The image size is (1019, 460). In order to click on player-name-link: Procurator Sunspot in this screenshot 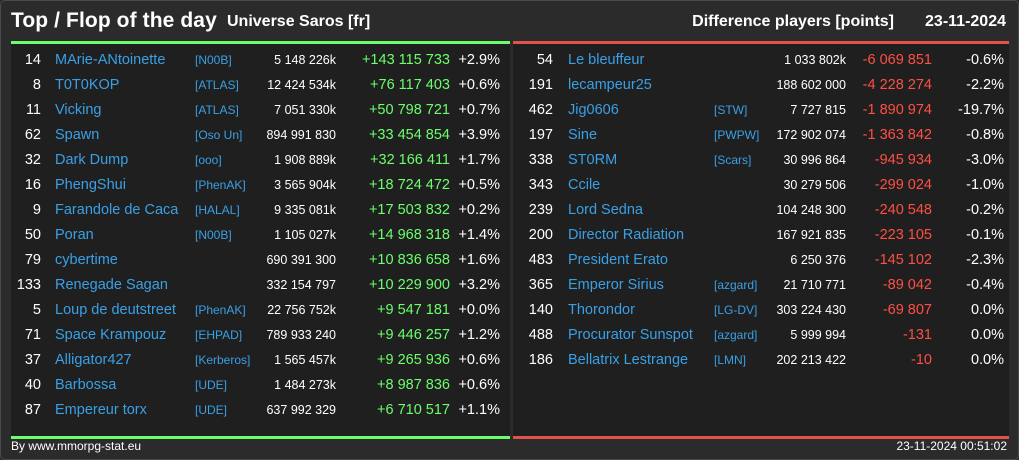, I will do `click(630, 335)`.